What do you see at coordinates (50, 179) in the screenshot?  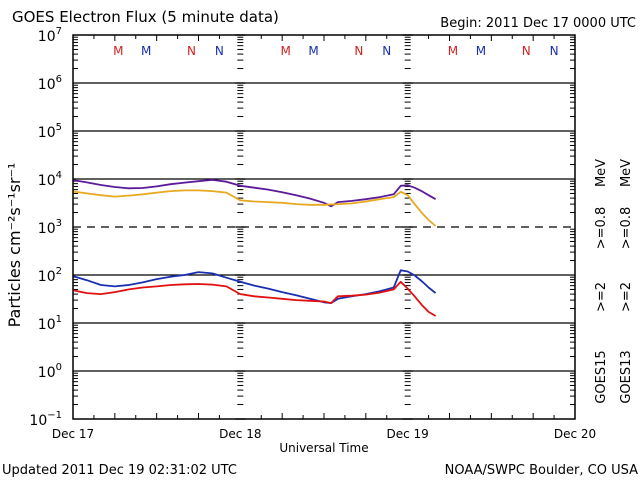 I see `y-tick-label: 10⁴` at bounding box center [50, 179].